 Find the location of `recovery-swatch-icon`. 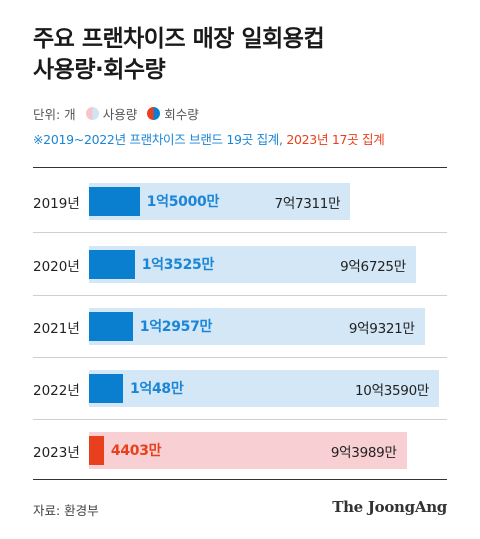

recovery-swatch-icon is located at coordinates (154, 113).